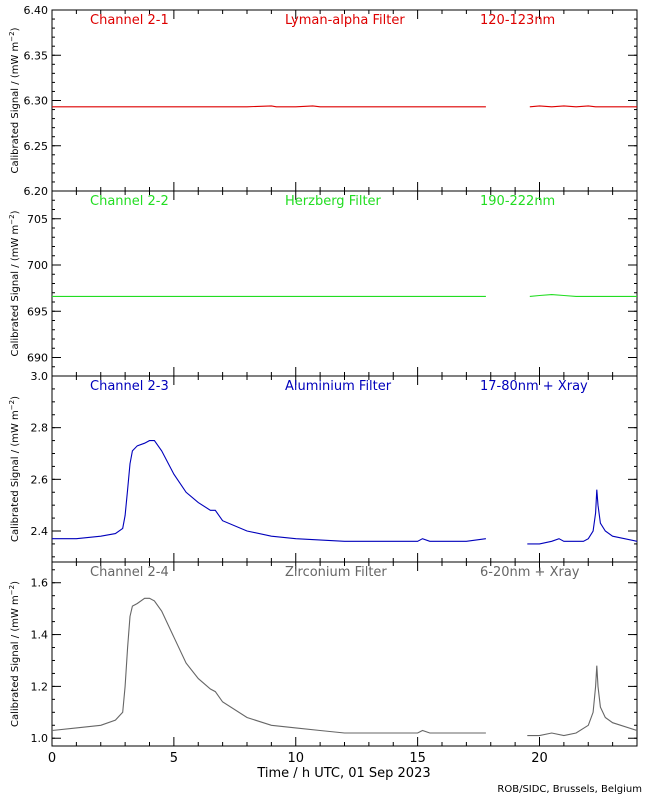 The width and height of the screenshot is (650, 800). What do you see at coordinates (269, 106) in the screenshot?
I see `series-line-ch21-seg1` at bounding box center [269, 106].